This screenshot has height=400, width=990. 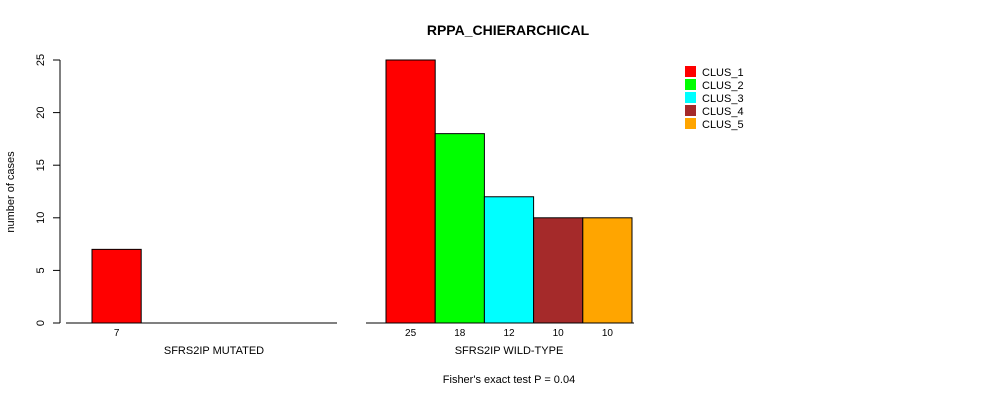 What do you see at coordinates (11, 192) in the screenshot?
I see `y-axis-label: number of cases` at bounding box center [11, 192].